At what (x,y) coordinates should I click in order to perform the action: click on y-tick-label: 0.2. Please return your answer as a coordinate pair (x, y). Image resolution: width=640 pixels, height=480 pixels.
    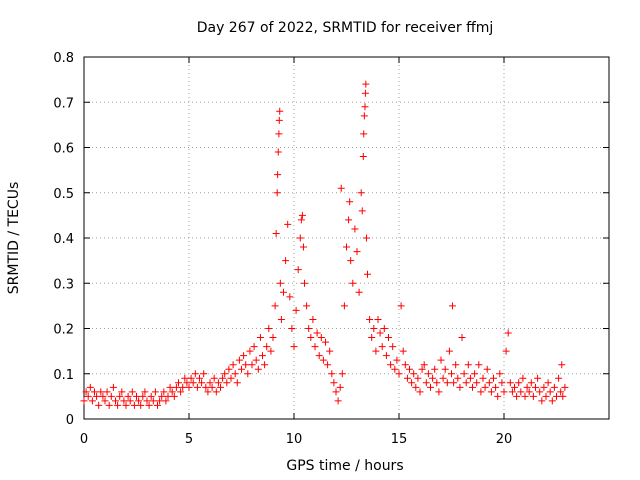
    Looking at the image, I should click on (63, 330).